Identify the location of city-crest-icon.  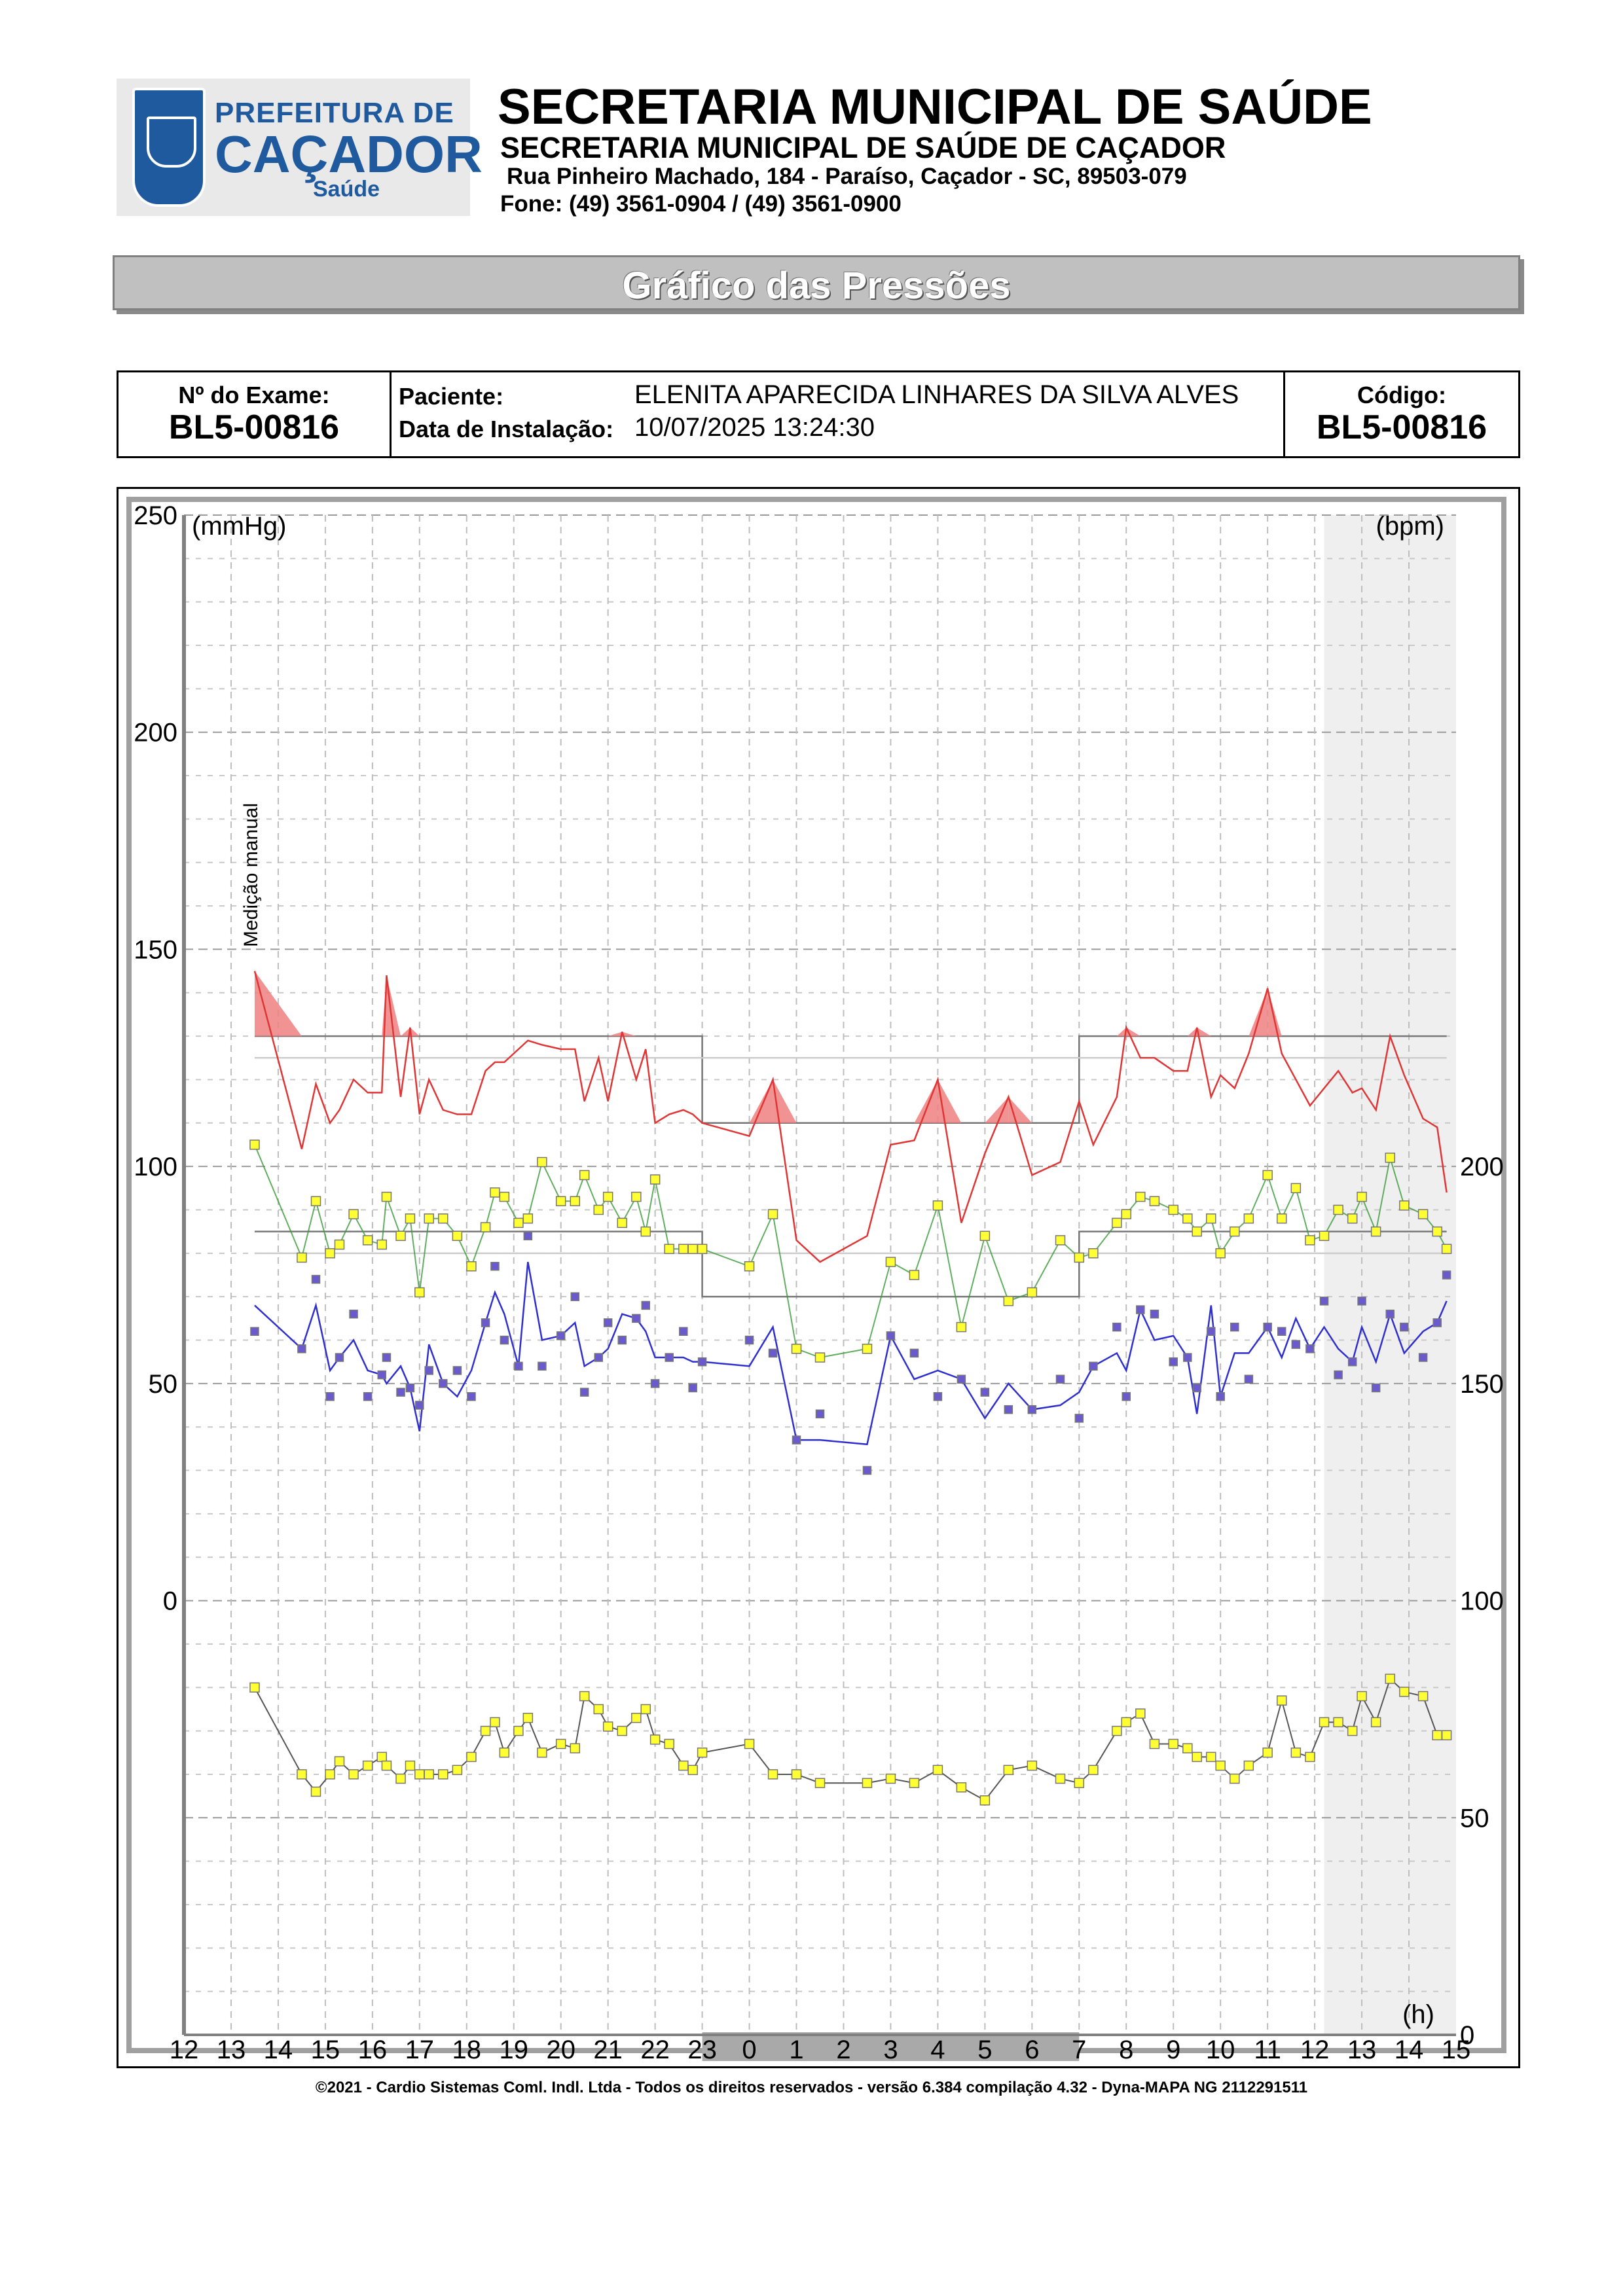
(169, 147).